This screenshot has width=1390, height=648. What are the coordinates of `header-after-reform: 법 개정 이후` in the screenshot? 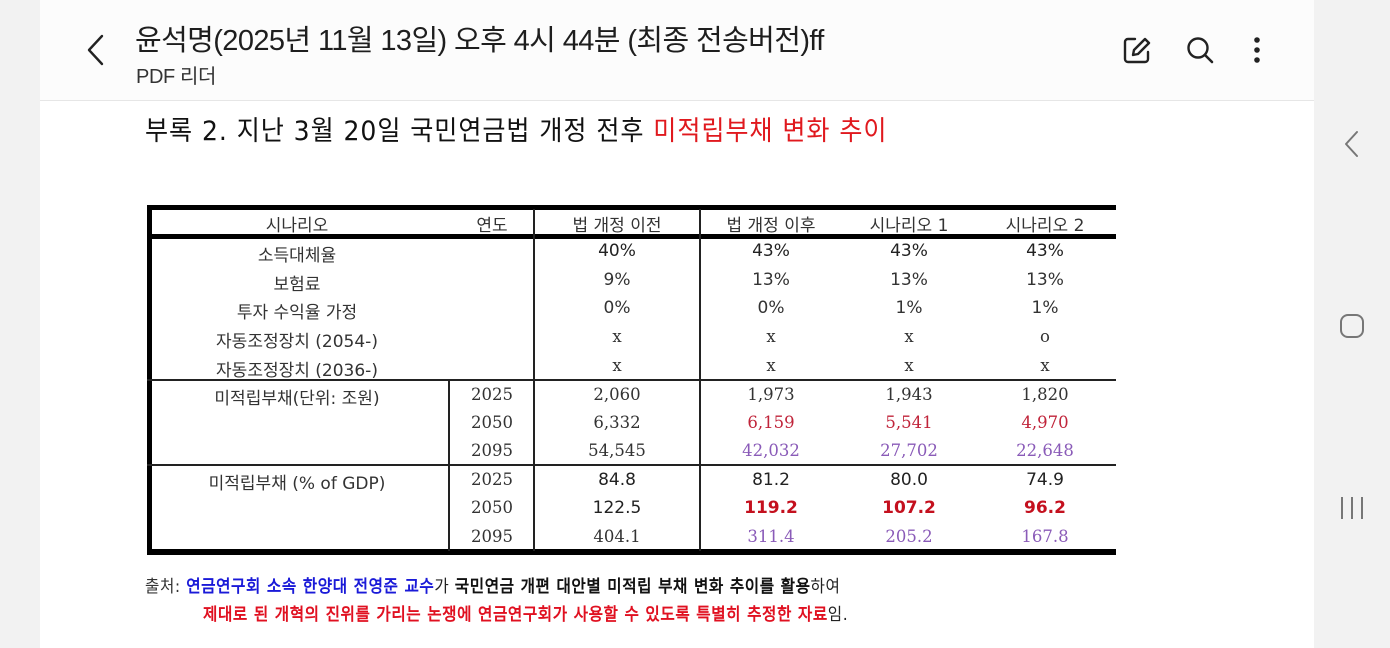 It's located at (771, 226).